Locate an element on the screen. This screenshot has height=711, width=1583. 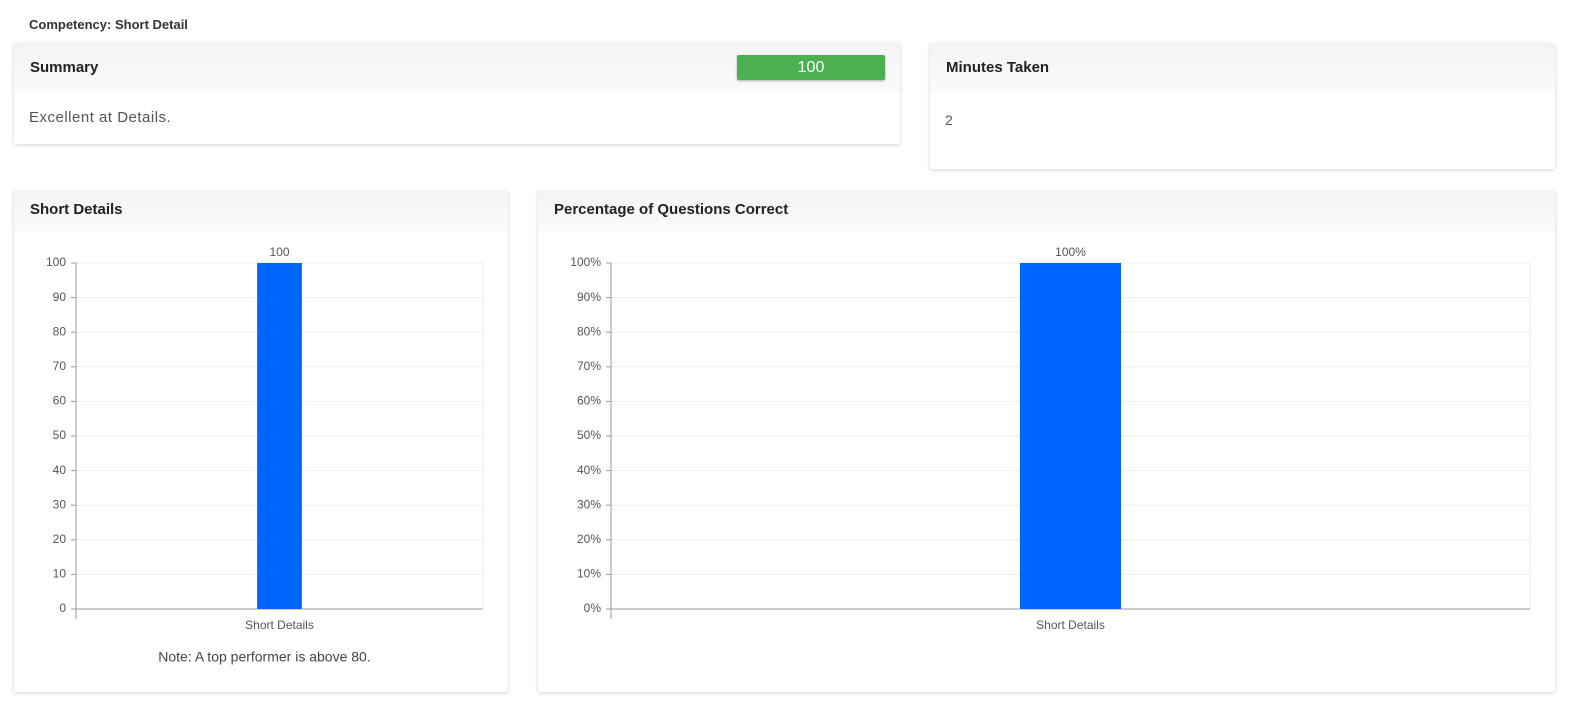
minutes-value: 2 is located at coordinates (949, 120).